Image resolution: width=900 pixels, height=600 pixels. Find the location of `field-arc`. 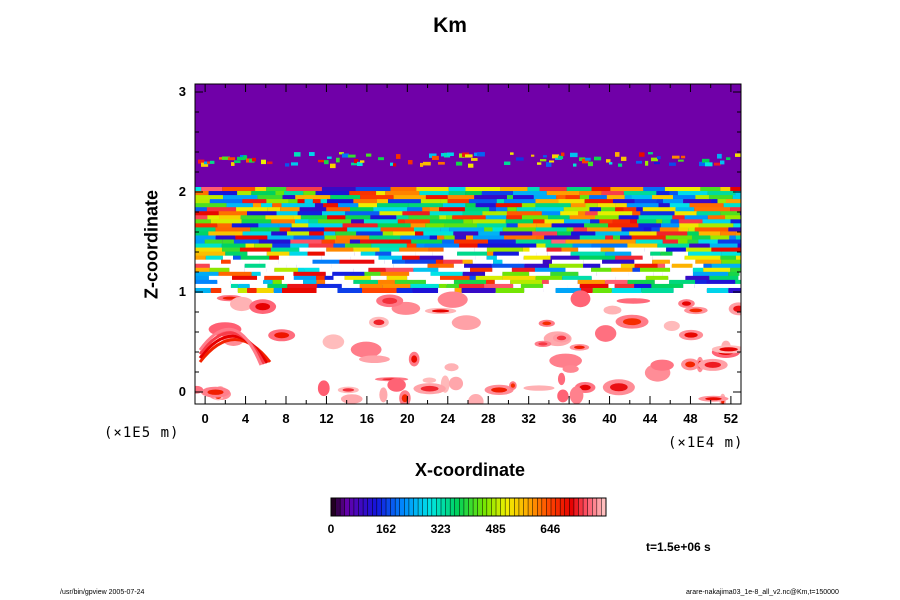

field-arc is located at coordinates (232, 348).